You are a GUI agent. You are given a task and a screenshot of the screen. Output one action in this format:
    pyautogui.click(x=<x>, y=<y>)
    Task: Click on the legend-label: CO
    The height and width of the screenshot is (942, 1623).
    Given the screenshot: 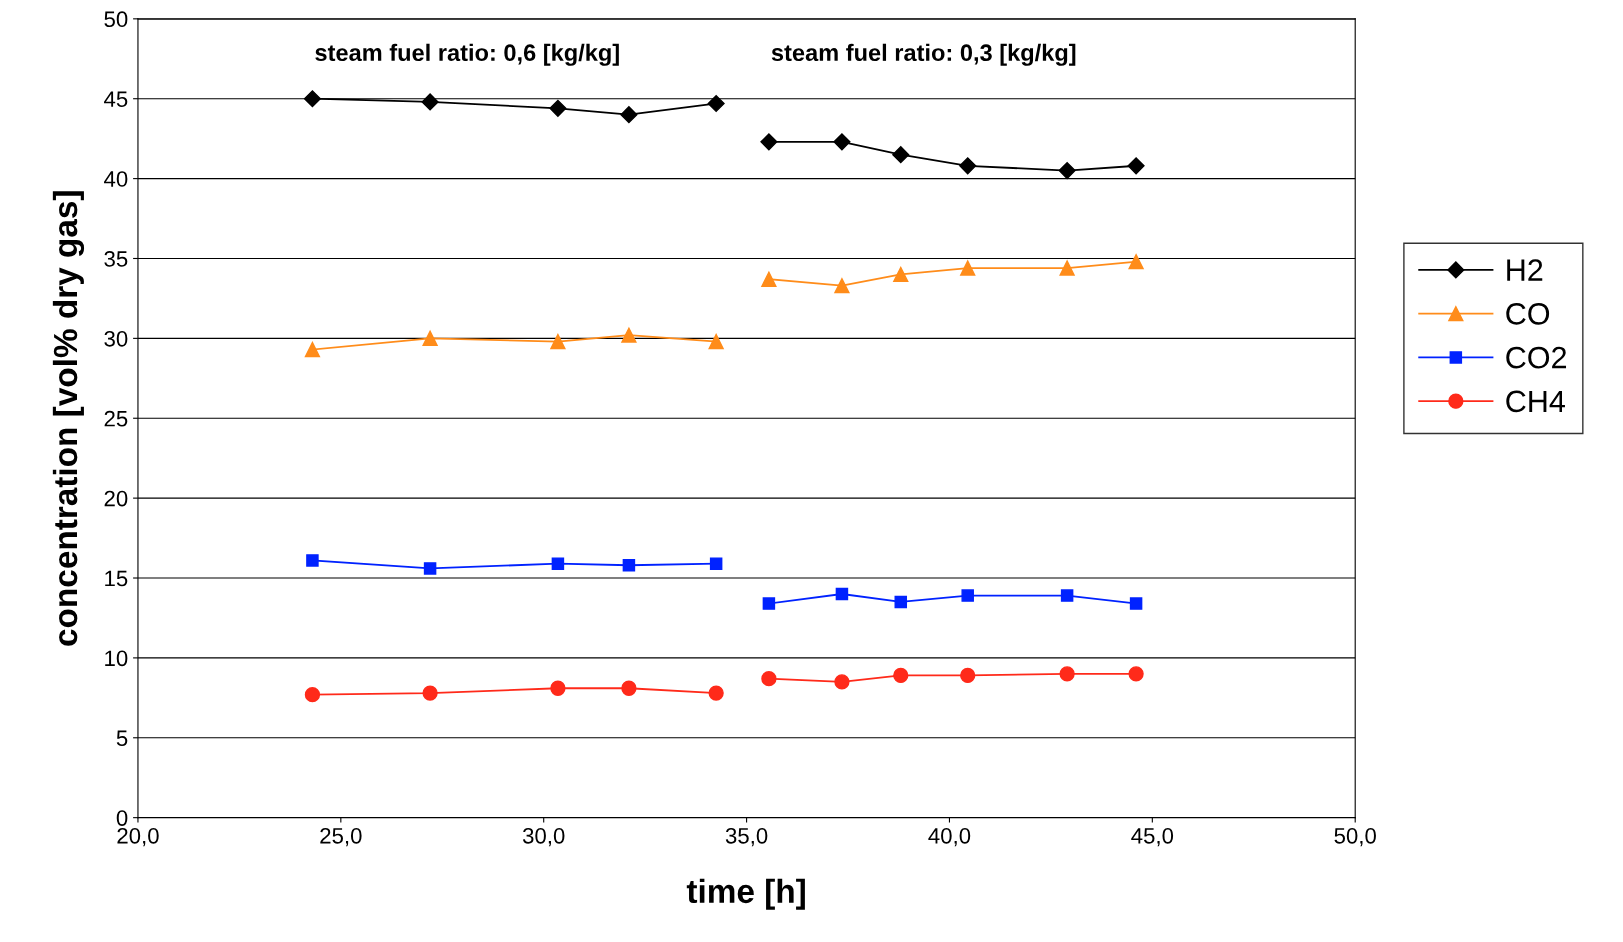 What is the action you would take?
    pyautogui.click(x=1528, y=314)
    